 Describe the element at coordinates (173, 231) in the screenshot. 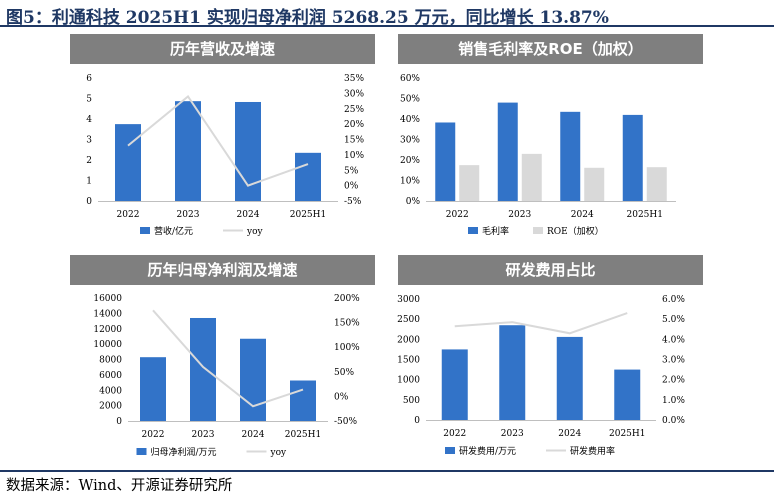

I see `legend-label: 营收/亿元` at that location.